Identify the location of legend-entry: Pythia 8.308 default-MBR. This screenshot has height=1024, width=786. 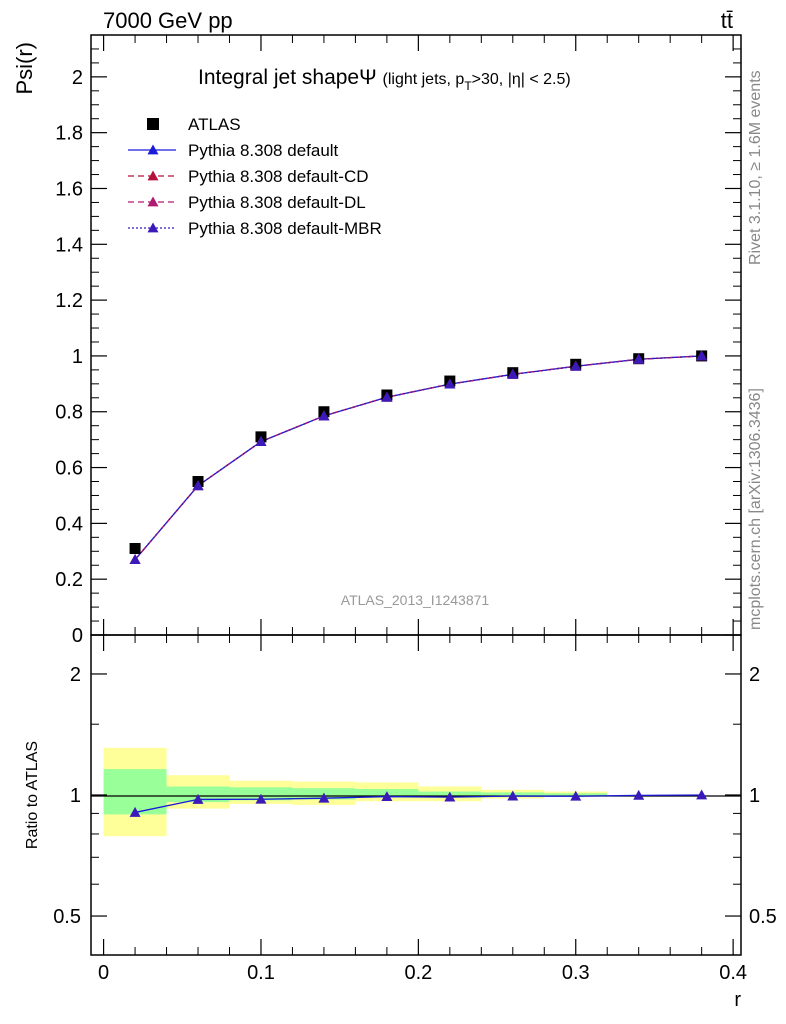
(255, 228).